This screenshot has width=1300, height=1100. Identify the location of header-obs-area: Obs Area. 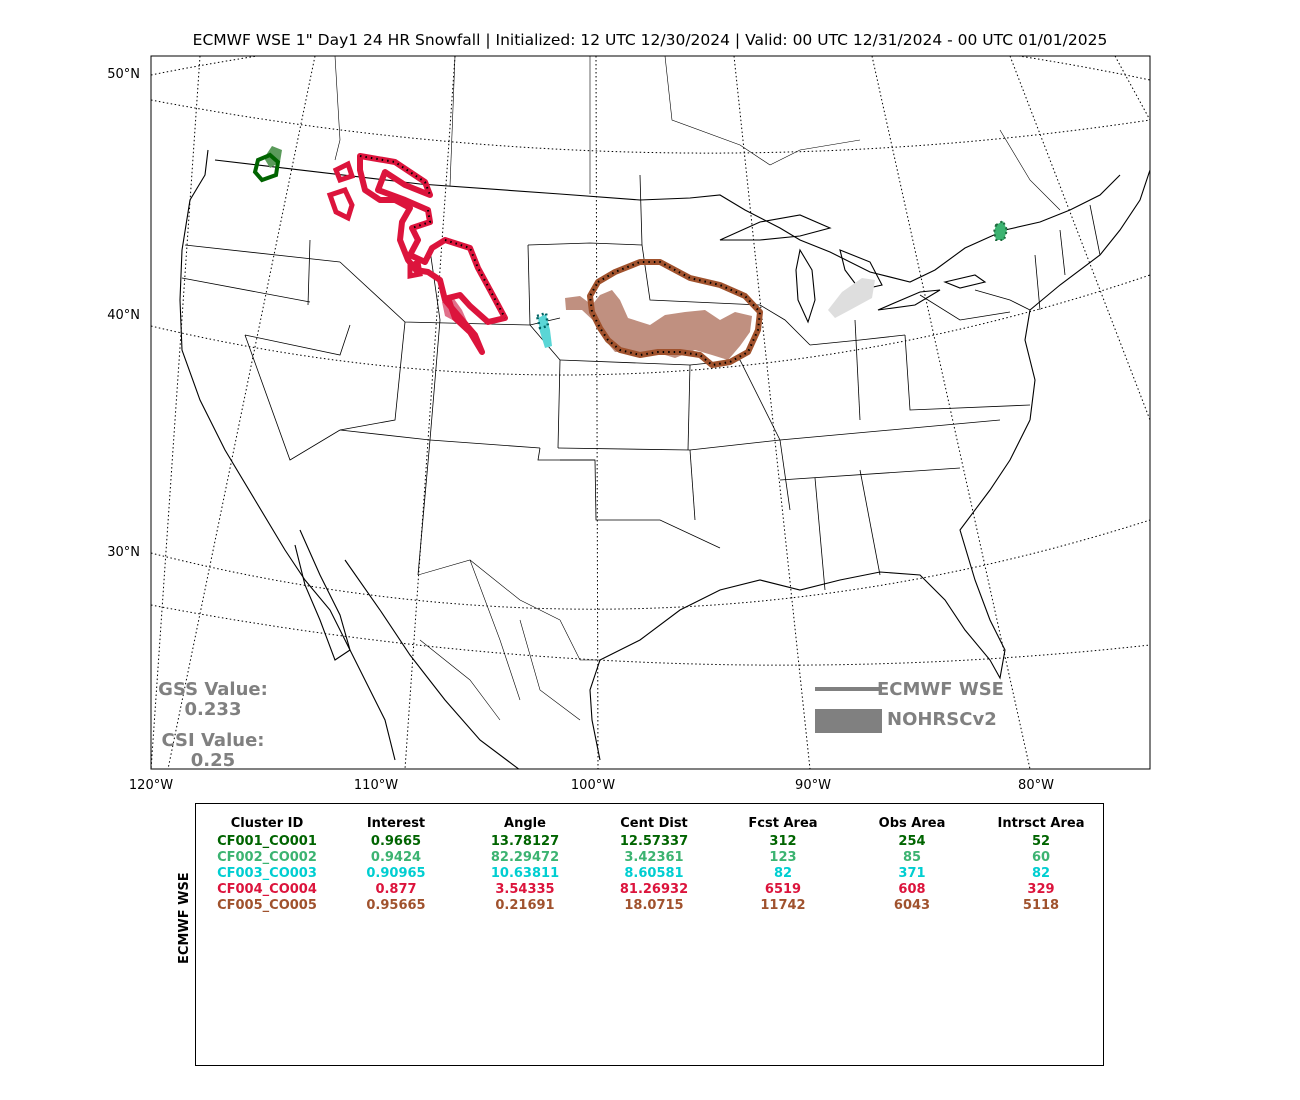
(912, 823).